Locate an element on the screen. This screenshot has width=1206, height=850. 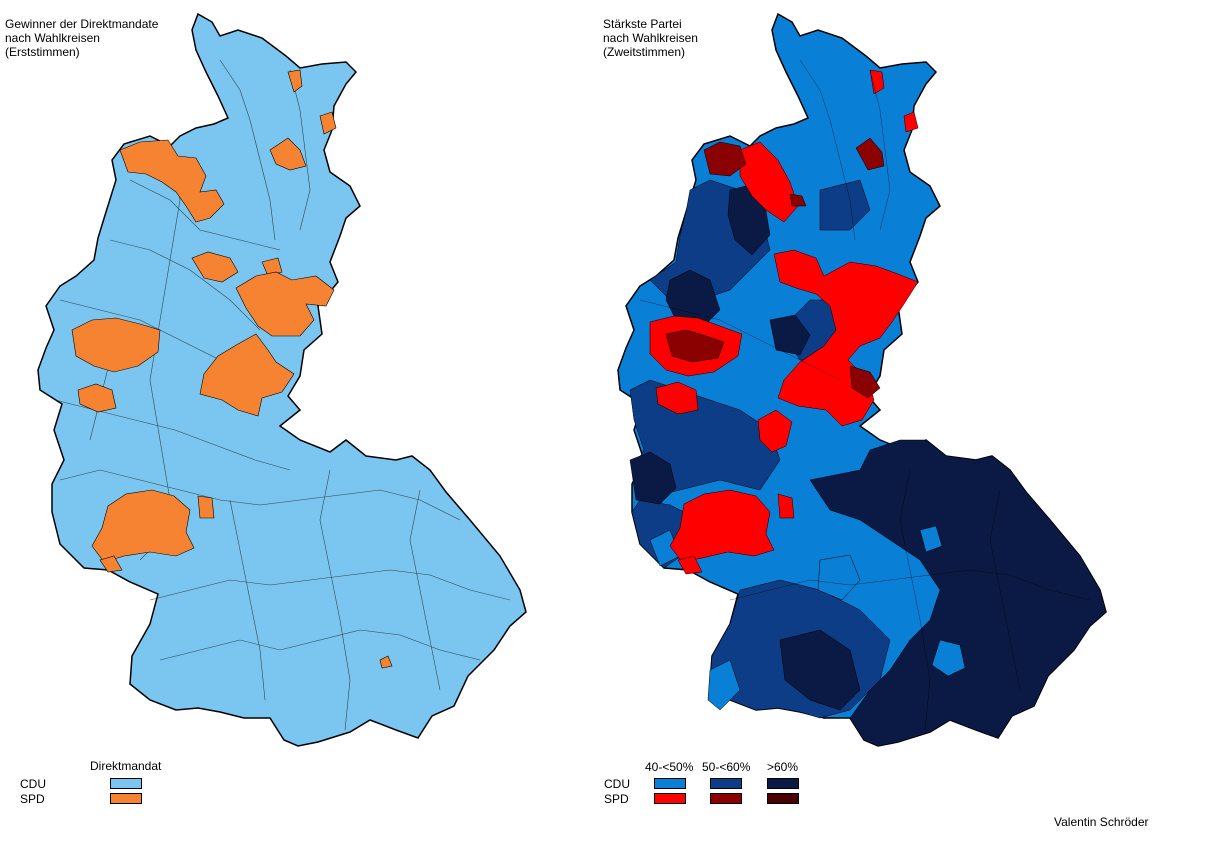
right-legend-column-3: >60% is located at coordinates (783, 767).